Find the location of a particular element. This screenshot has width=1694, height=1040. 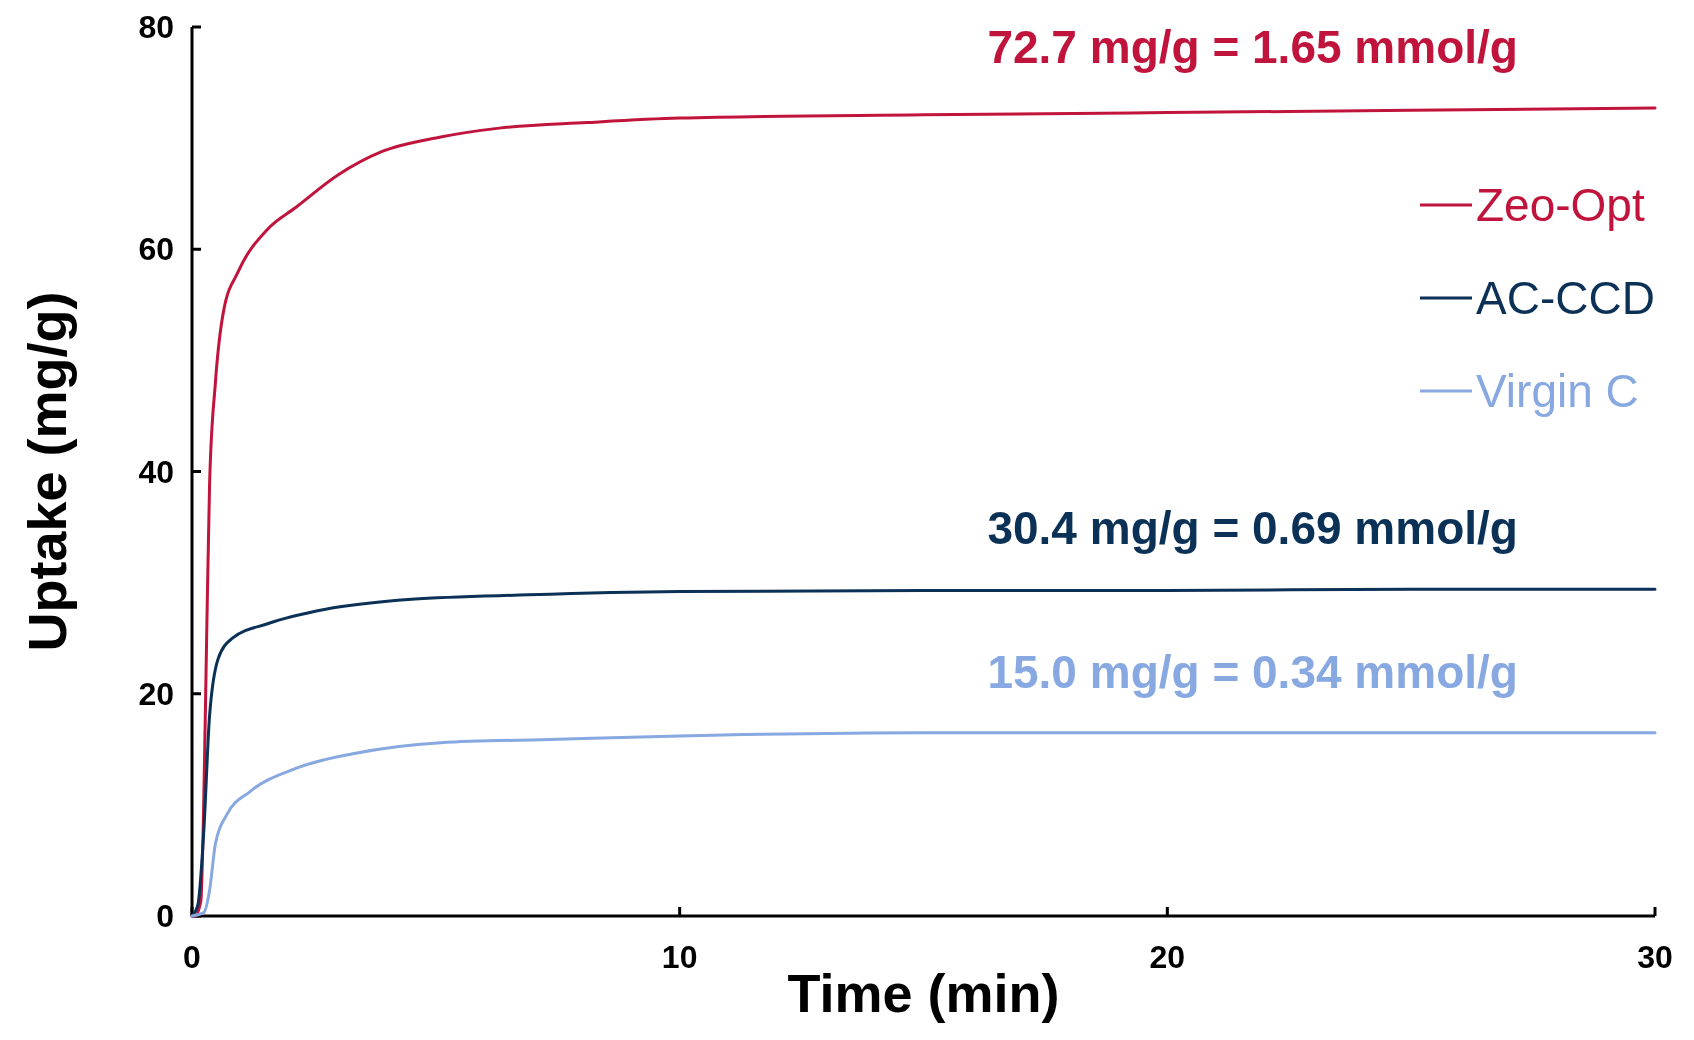

y-axis-title: Uptake (mg/g) is located at coordinates (47, 471).